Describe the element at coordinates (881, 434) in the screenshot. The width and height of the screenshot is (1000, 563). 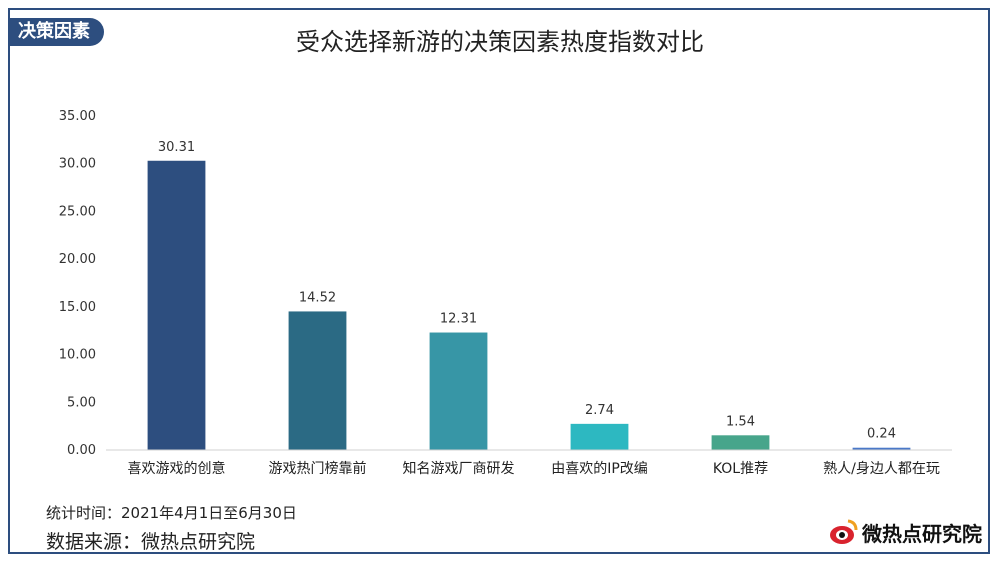
I see `bar-value-label: 0.24` at that location.